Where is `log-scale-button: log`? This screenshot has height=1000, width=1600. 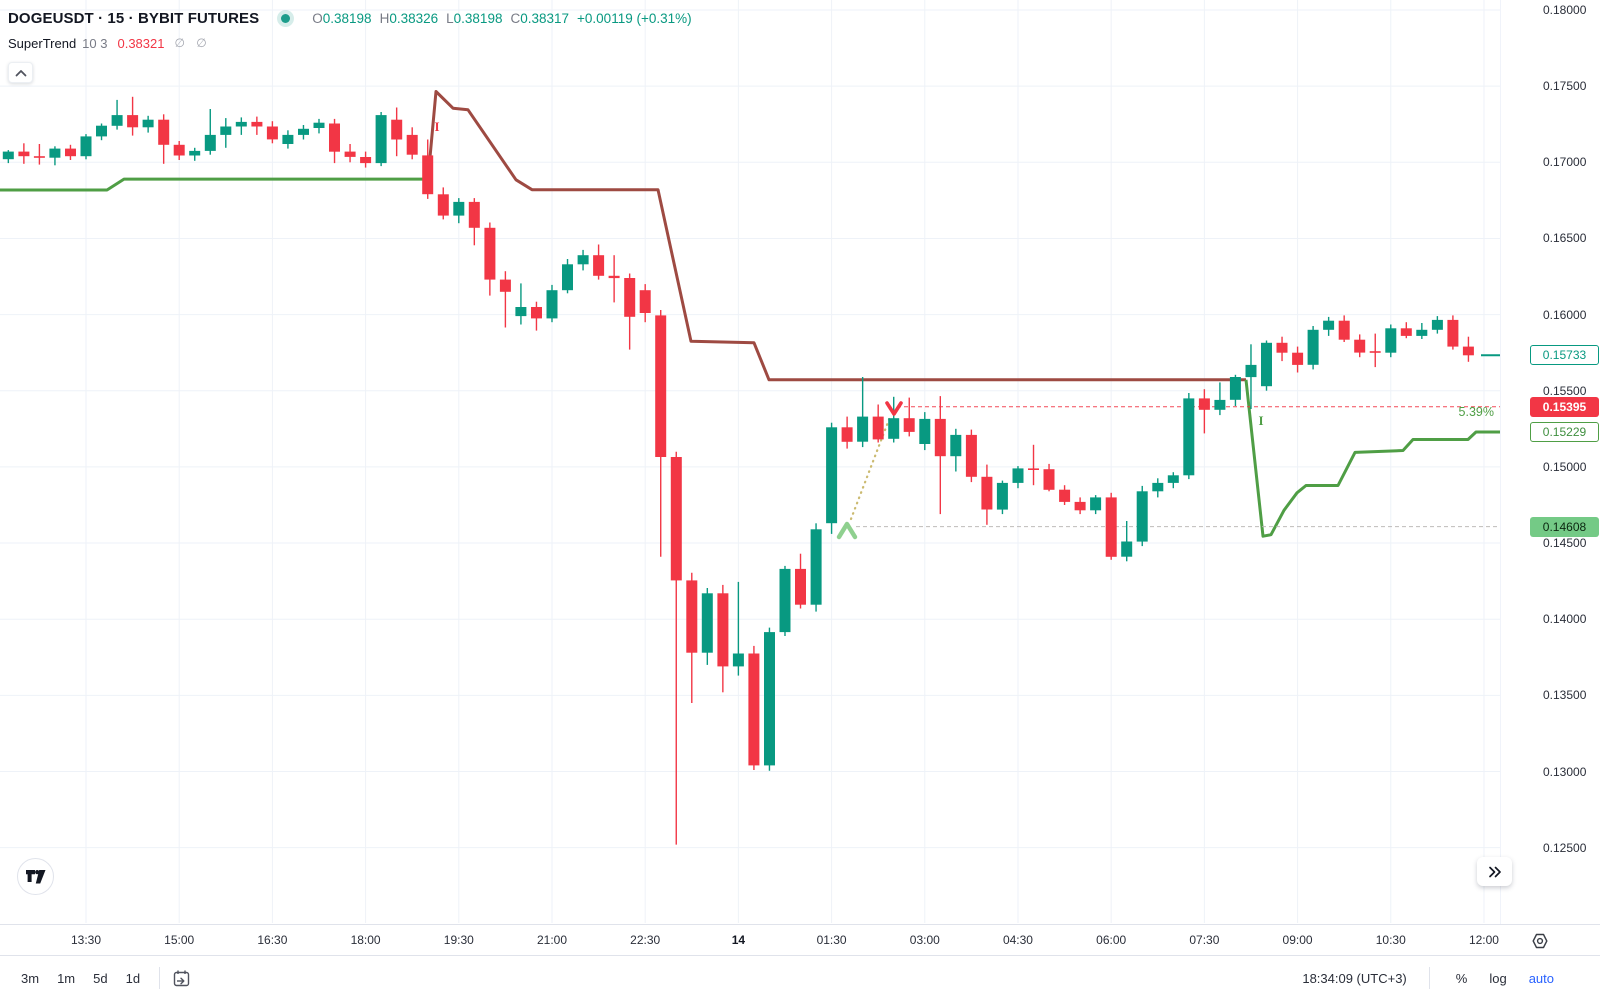
log-scale-button: log is located at coordinates (1498, 978).